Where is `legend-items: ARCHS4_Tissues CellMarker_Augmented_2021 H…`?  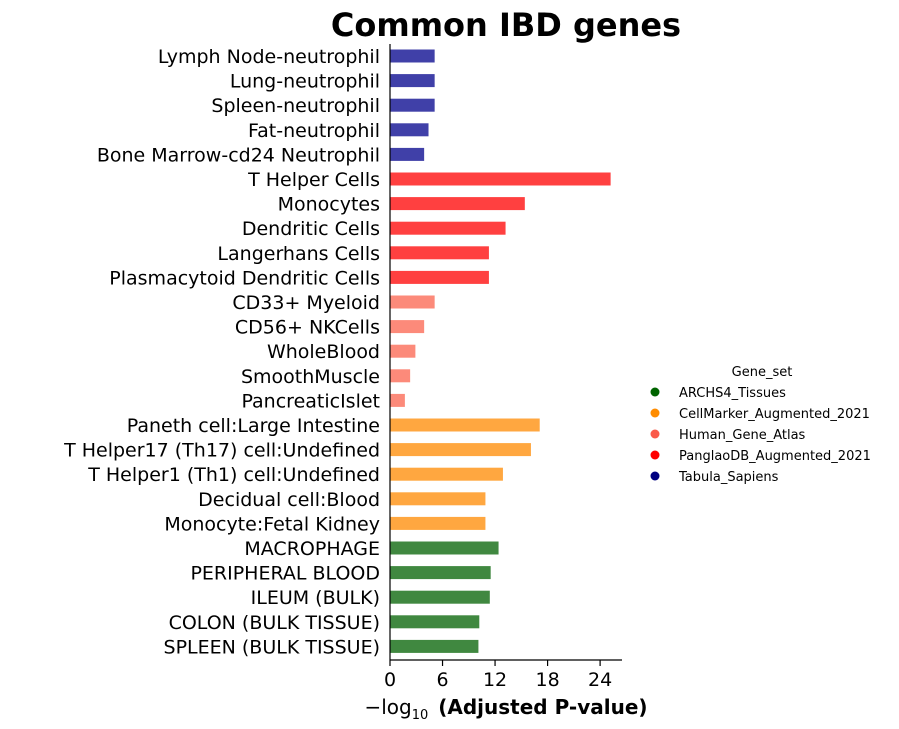 legend-items: ARCHS4_Tissues CellMarker_Augmented_2021 H… is located at coordinates (760, 435).